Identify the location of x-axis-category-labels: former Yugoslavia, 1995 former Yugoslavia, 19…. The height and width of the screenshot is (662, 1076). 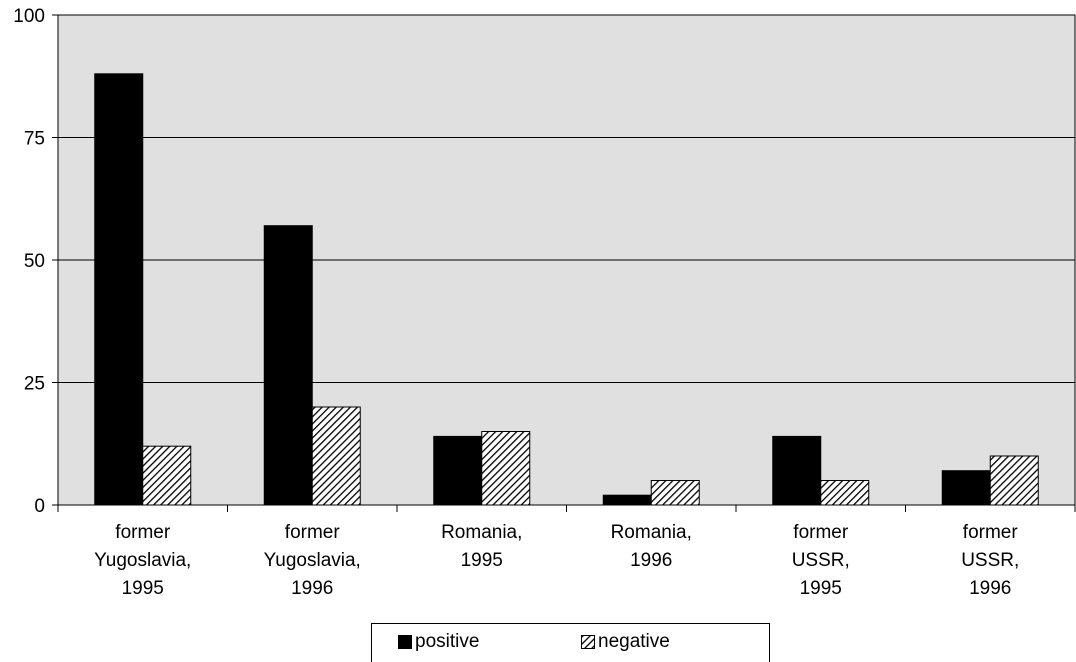
(556, 560).